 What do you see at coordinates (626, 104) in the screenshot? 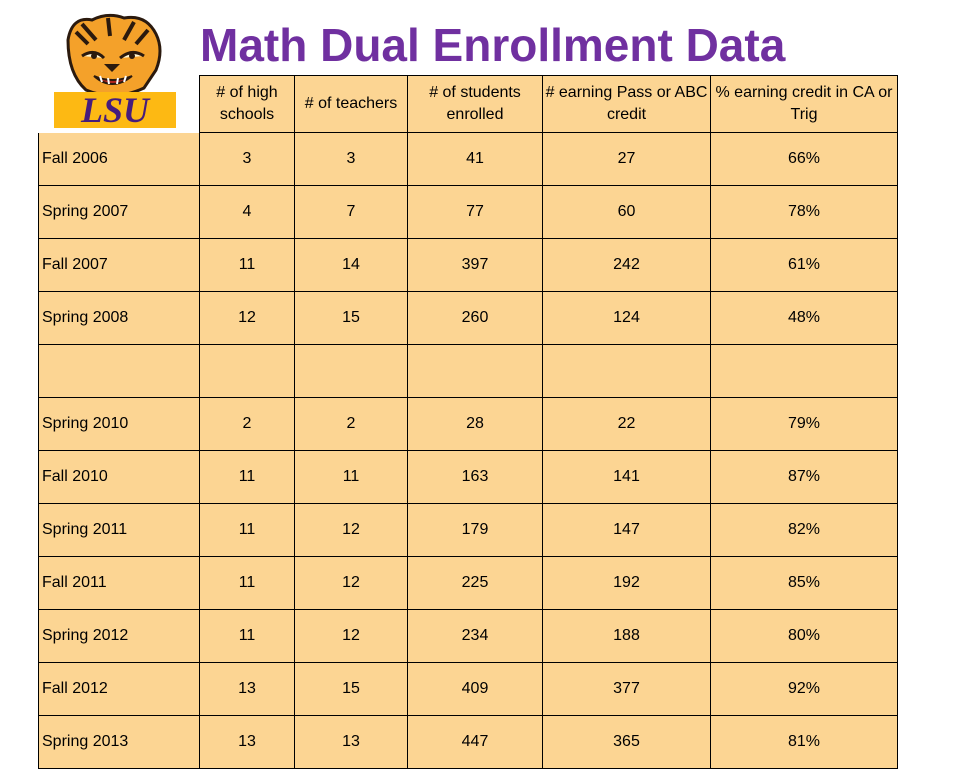
I see `header-earning-credit: # earning Pass or ABC credit` at bounding box center [626, 104].